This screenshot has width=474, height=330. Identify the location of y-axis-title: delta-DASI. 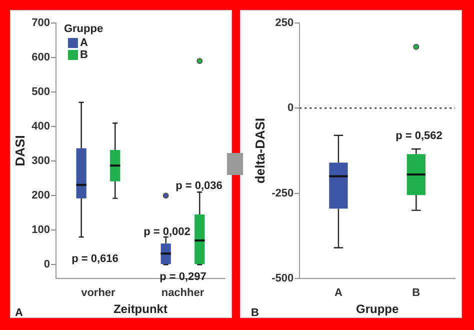
(260, 151).